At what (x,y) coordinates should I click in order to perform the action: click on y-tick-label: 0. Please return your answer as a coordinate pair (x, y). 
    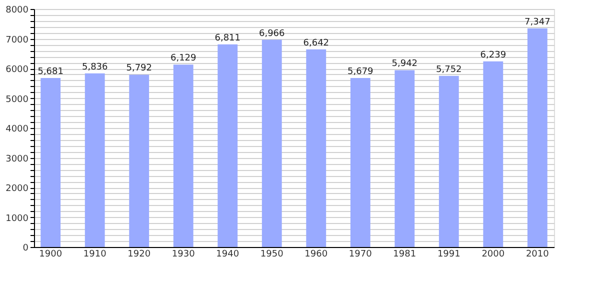
    Looking at the image, I should click on (25, 249).